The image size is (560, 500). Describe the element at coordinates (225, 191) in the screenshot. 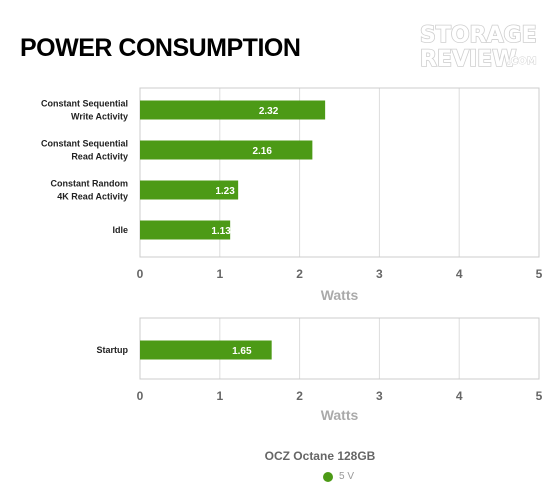

I see `bar-value-label: 1.23` at that location.